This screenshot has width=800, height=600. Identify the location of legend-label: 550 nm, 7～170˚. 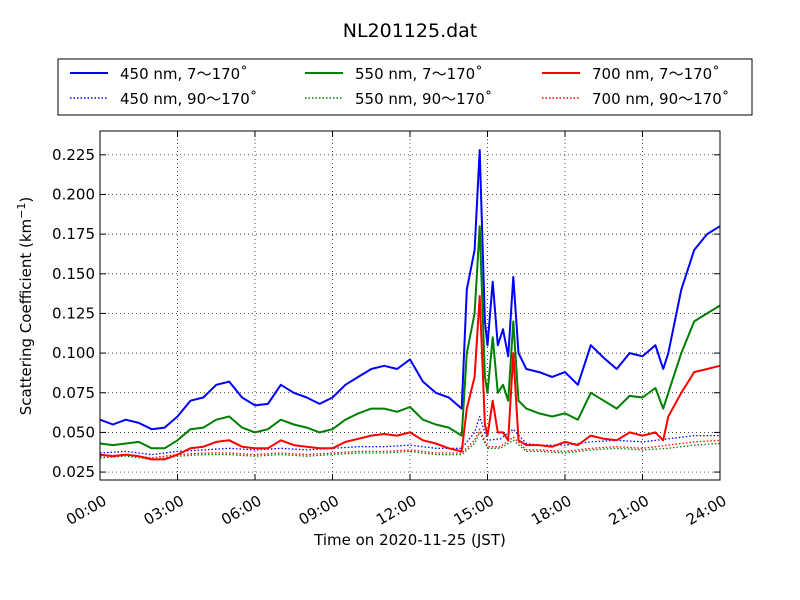
(419, 74).